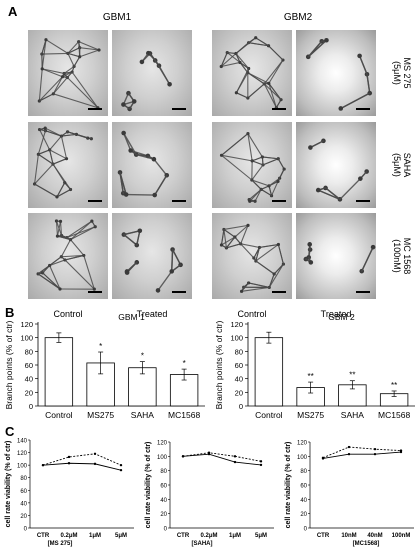 The height and width of the screenshot is (550, 419). What do you see at coordinates (152, 256) in the screenshot?
I see `micrograph-r3-c2` at bounding box center [152, 256].